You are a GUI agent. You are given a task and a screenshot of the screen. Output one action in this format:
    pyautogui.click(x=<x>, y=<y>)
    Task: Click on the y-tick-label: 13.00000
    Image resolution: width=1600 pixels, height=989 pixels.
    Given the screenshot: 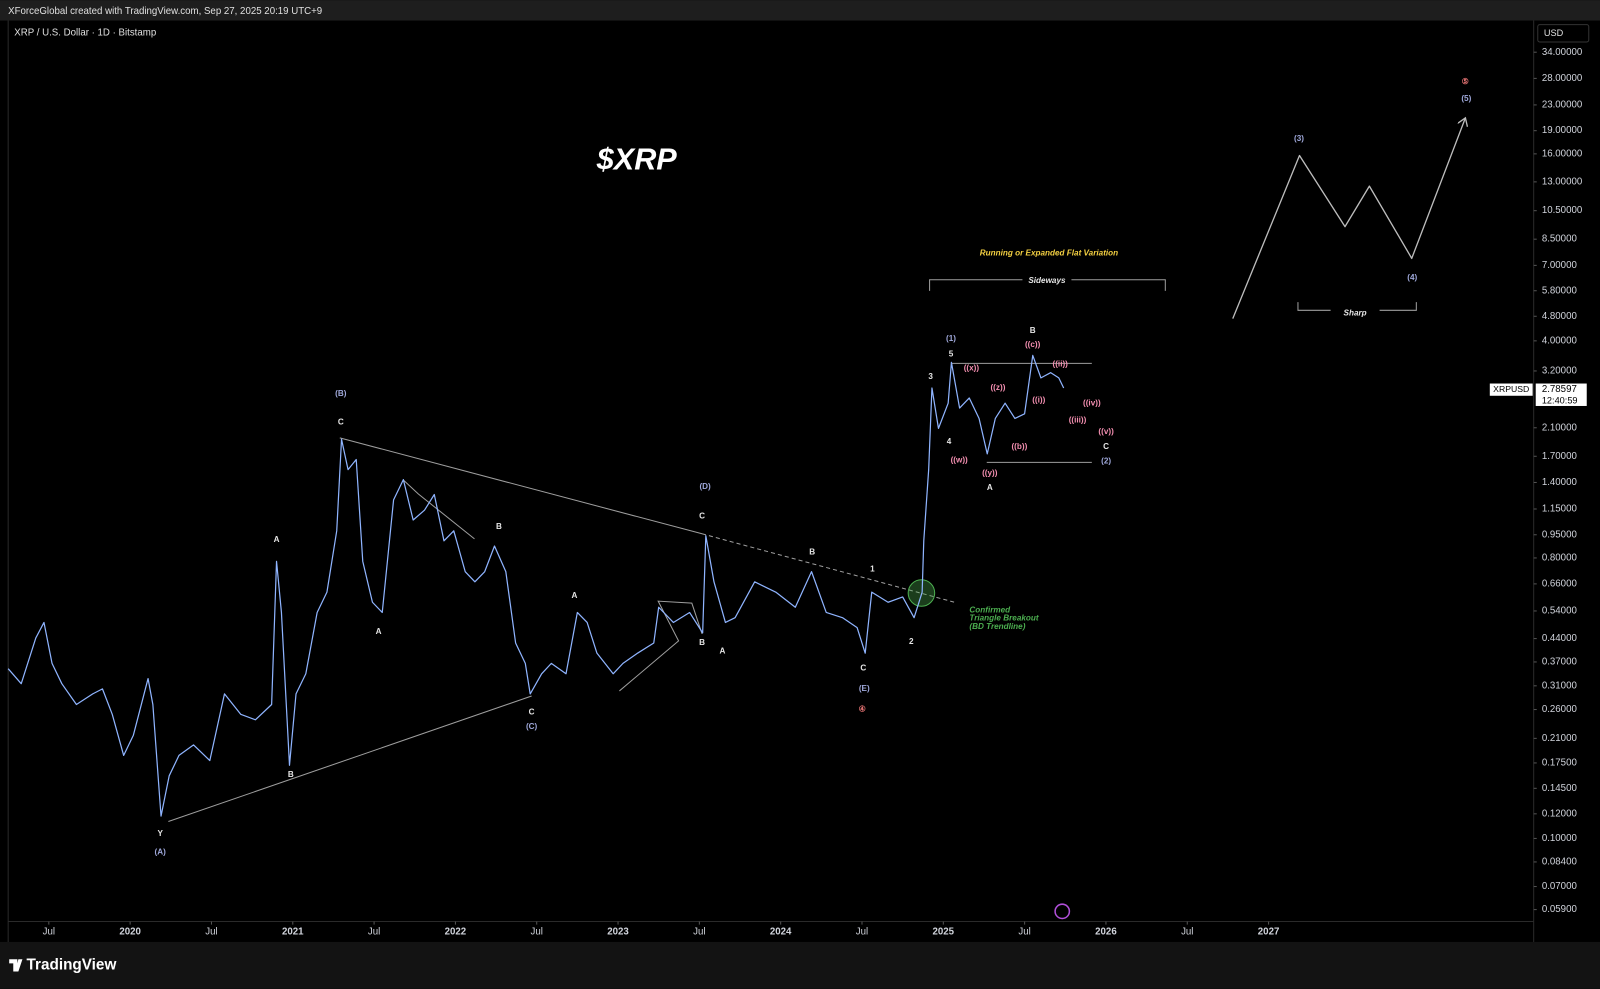 What is the action you would take?
    pyautogui.click(x=1562, y=181)
    